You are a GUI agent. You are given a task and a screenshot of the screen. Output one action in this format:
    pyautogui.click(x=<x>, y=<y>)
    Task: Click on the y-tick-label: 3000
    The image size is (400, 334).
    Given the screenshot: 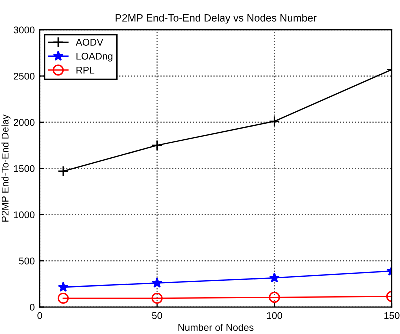 What is the action you would take?
    pyautogui.click(x=24, y=30)
    